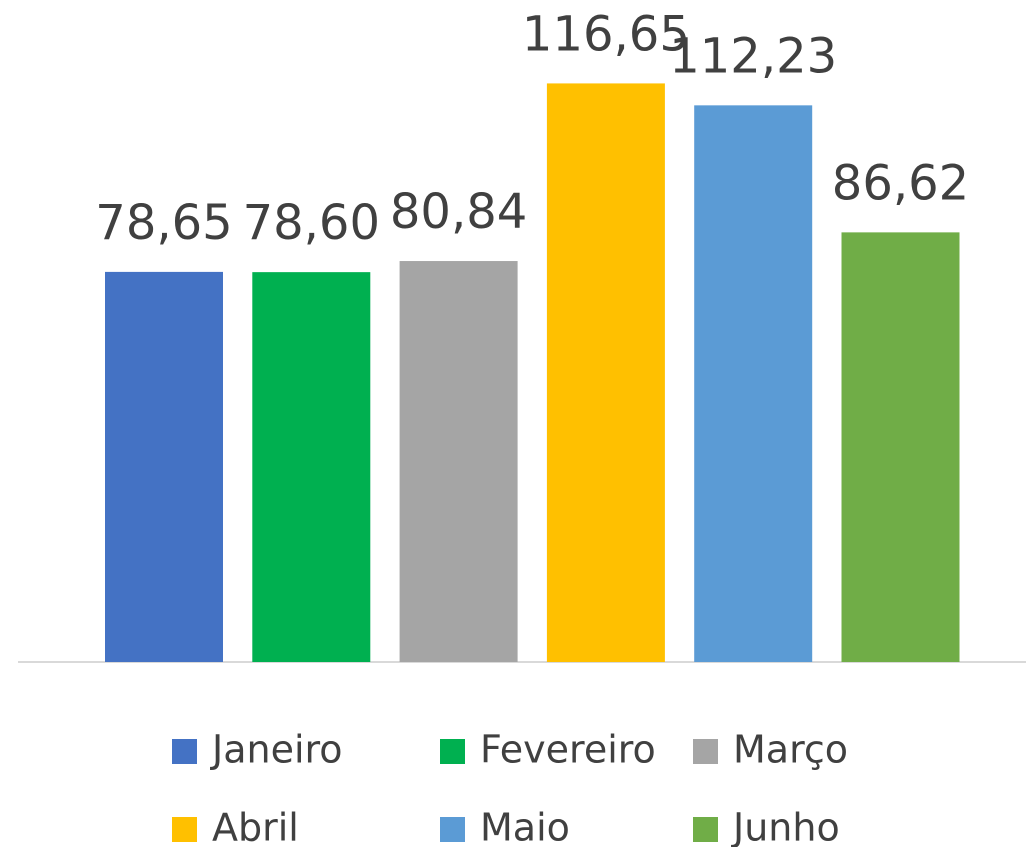 The height and width of the screenshot is (847, 1026). Describe the element at coordinates (790, 750) in the screenshot. I see `legend-label: Março` at that location.